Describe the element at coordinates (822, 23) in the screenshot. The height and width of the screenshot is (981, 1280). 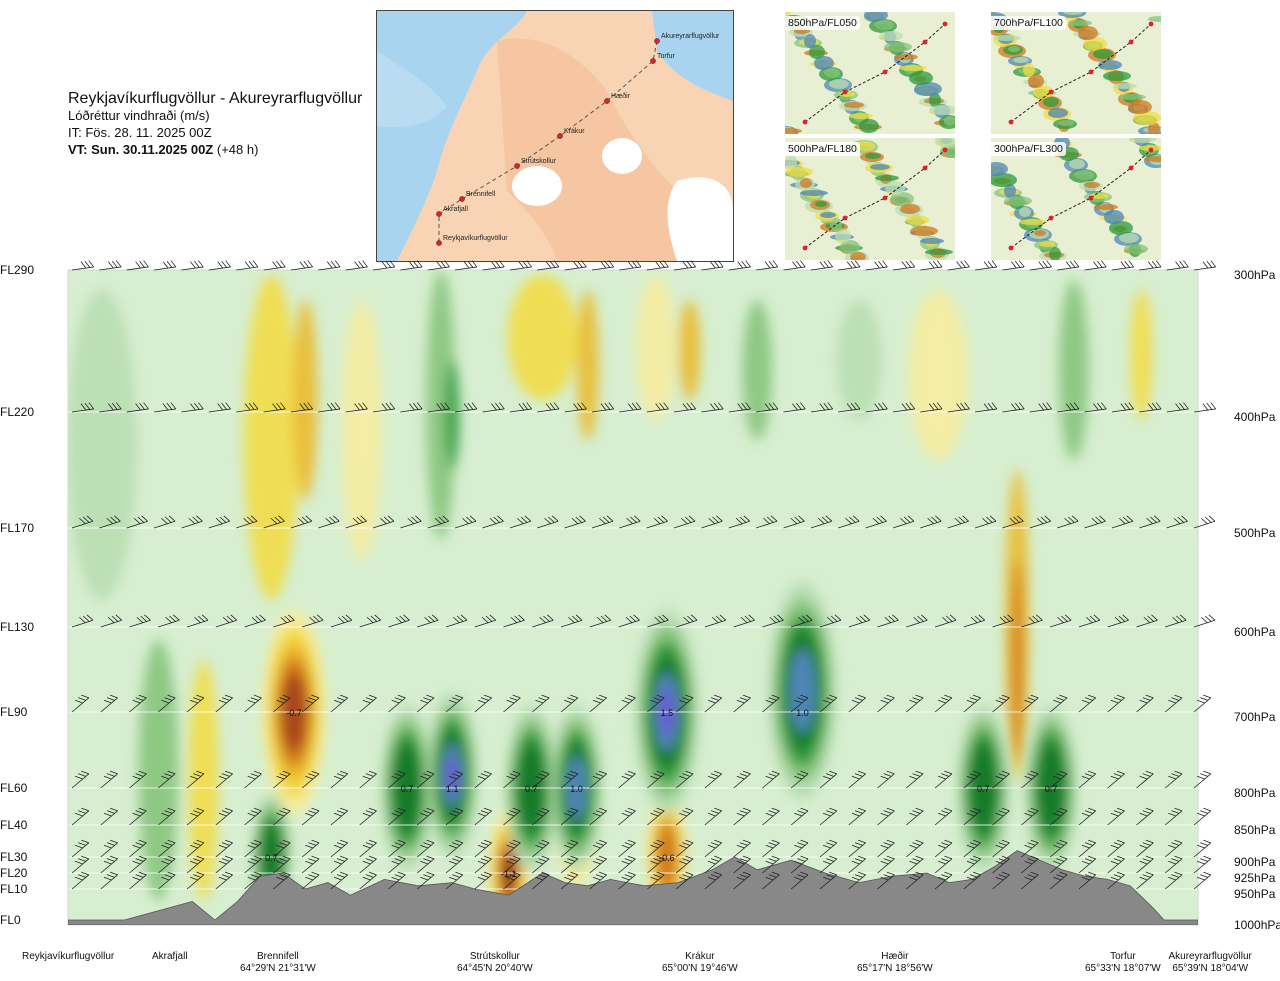
I see `thumbnail-label: 850hPa/FL050` at that location.